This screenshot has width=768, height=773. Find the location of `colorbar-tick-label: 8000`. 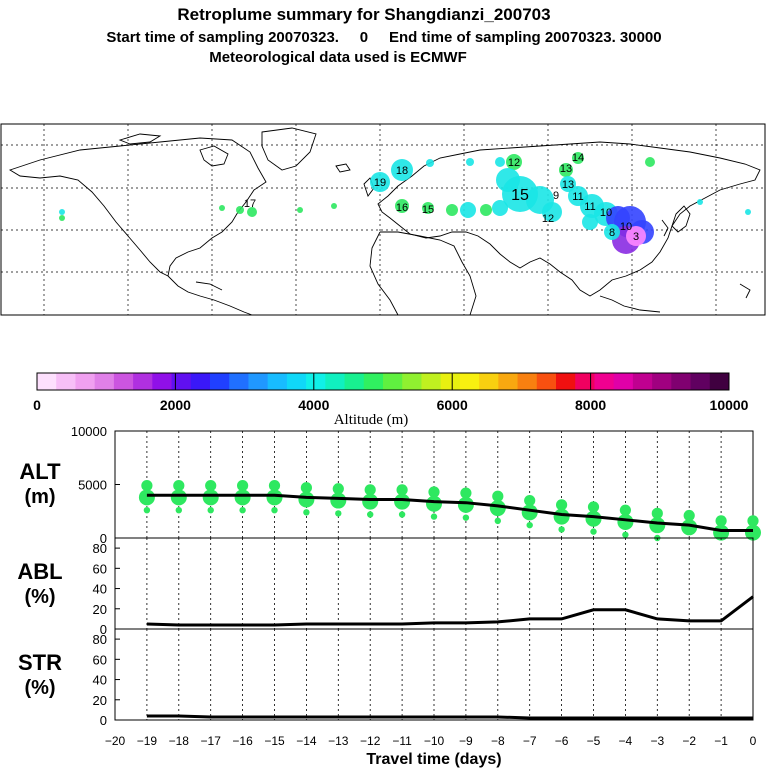

colorbar-tick-label: 8000 is located at coordinates (590, 405).